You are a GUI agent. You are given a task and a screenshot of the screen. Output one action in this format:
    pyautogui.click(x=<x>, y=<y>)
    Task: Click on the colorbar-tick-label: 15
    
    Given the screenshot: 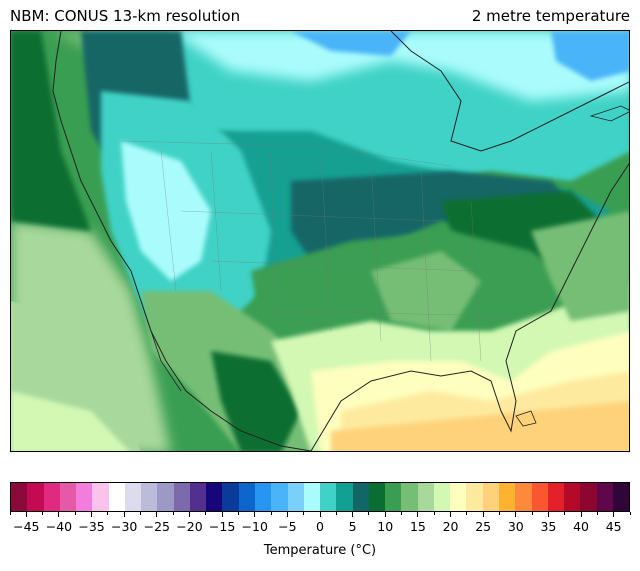 What is the action you would take?
    pyautogui.click(x=417, y=526)
    